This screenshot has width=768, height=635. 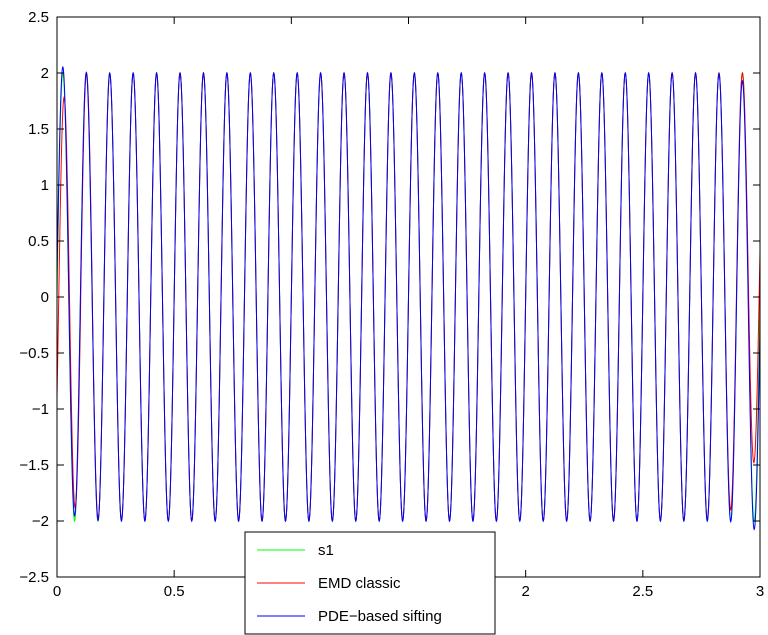 I want to click on x-tick-label: 3, so click(x=760, y=591).